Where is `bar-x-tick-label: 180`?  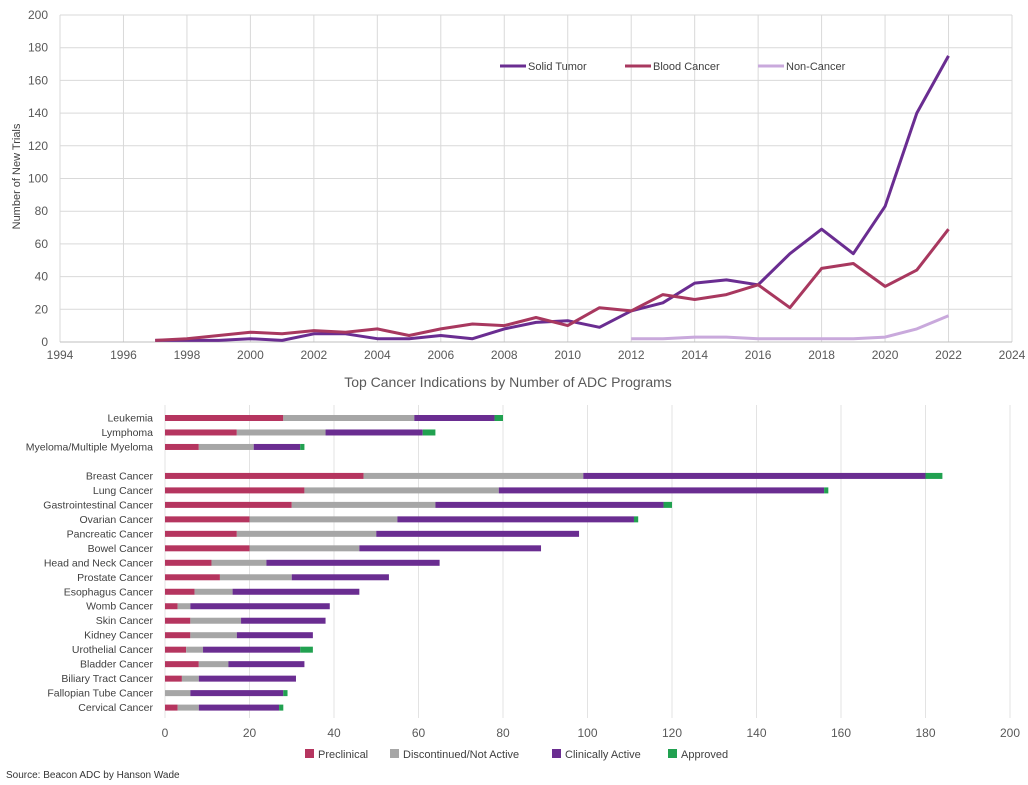
bar-x-tick-label: 180 is located at coordinates (925, 733).